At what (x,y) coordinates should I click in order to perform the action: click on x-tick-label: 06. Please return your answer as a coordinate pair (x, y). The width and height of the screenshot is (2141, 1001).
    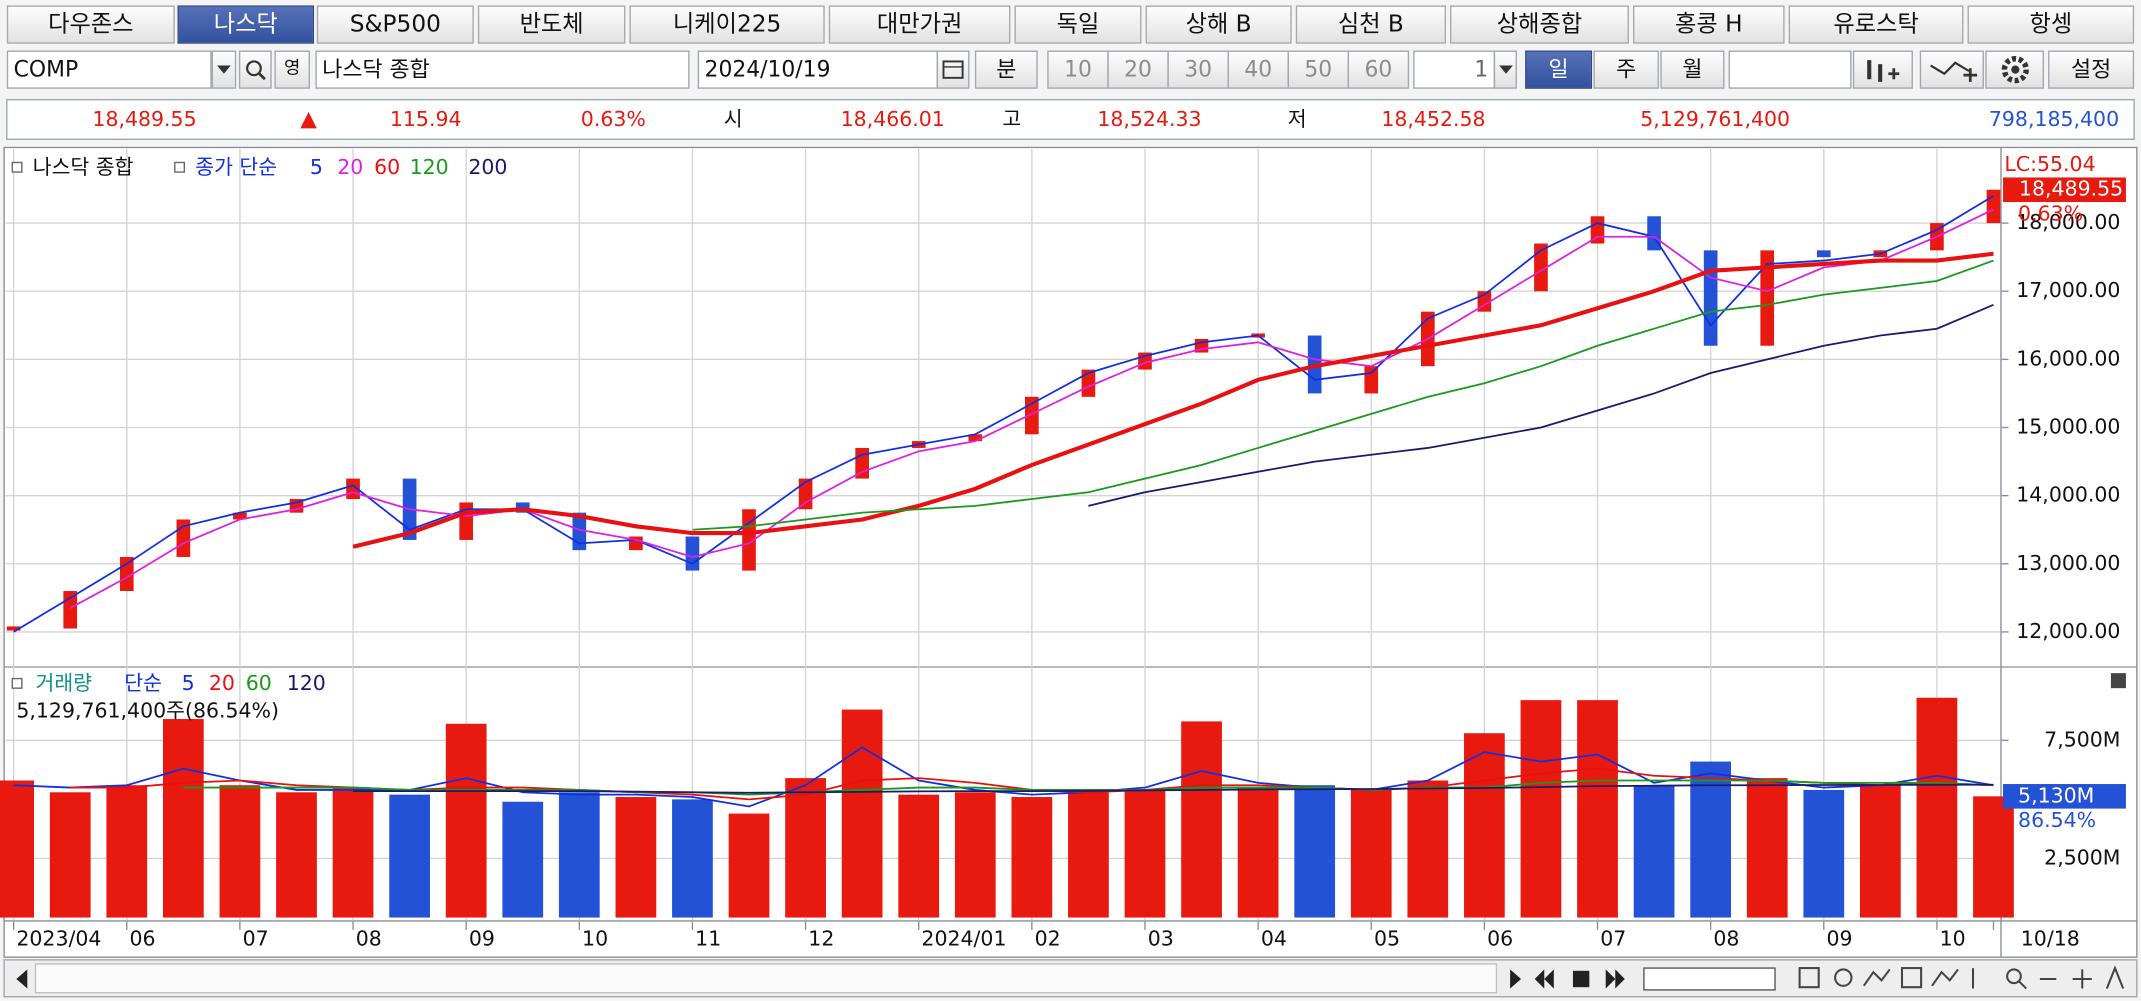
    Looking at the image, I should click on (1500, 938).